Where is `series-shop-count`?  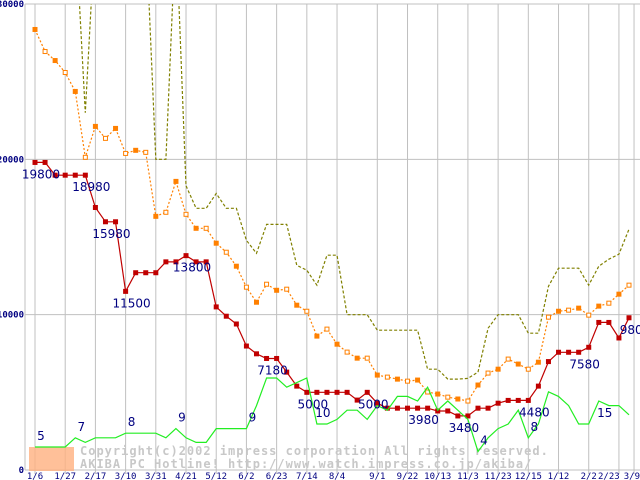 series-shop-count is located at coordinates (332, 415).